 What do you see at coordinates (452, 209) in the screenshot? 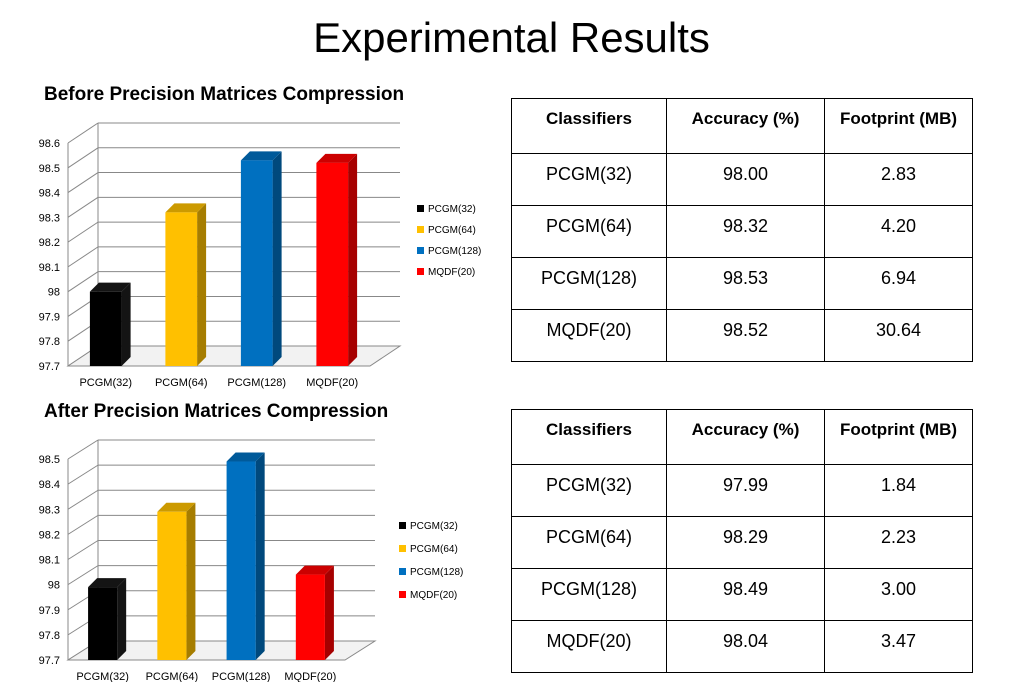
I see `legend-label: PCGM(32)` at bounding box center [452, 209].